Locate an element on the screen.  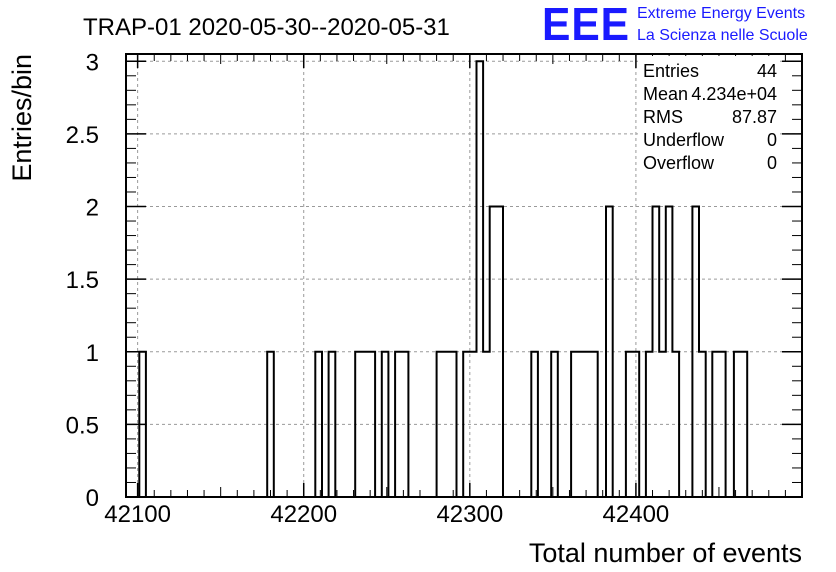
x-tick-label: 42200 is located at coordinates (303, 514).